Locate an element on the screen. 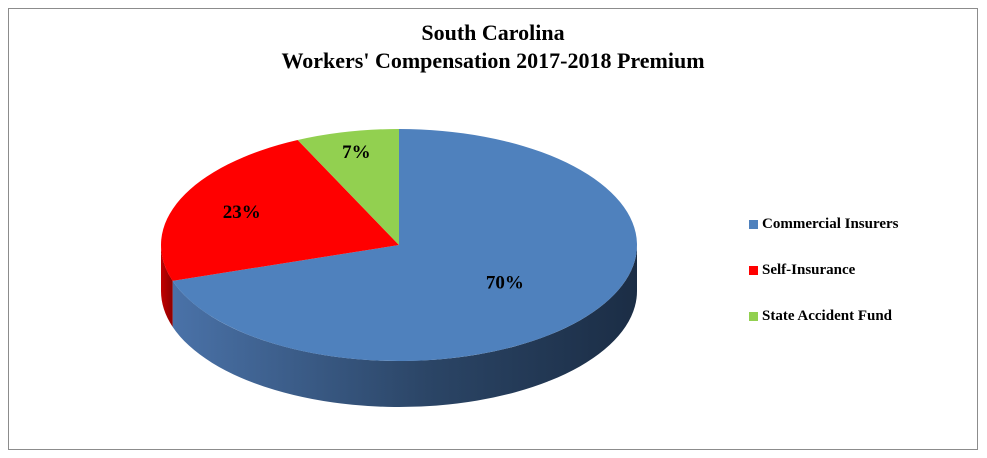  legend-item-commercial: Commercial Insurers is located at coordinates (824, 224).